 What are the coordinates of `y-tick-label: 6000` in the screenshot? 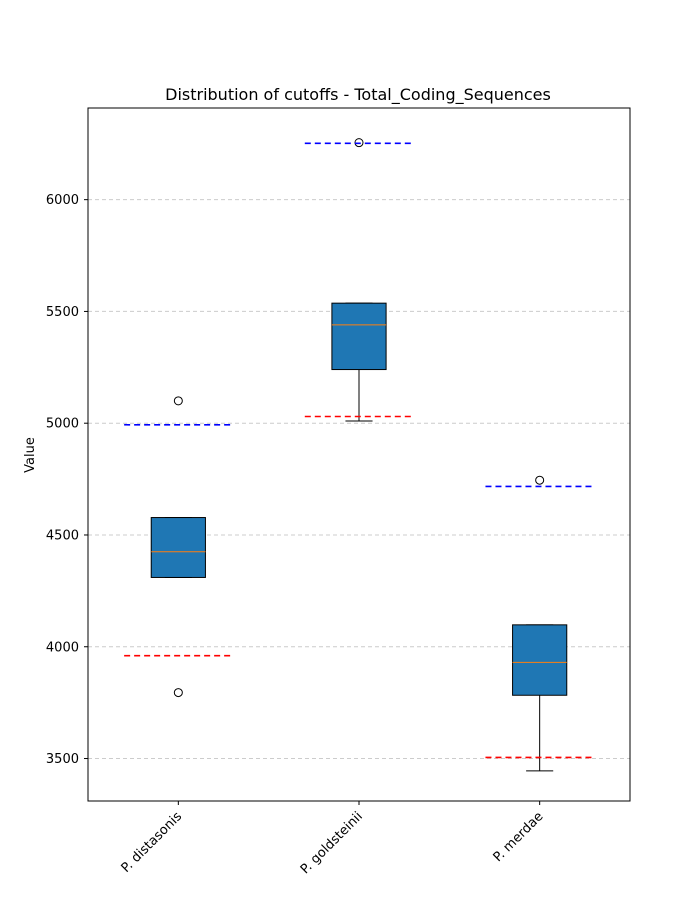 It's located at (62, 200).